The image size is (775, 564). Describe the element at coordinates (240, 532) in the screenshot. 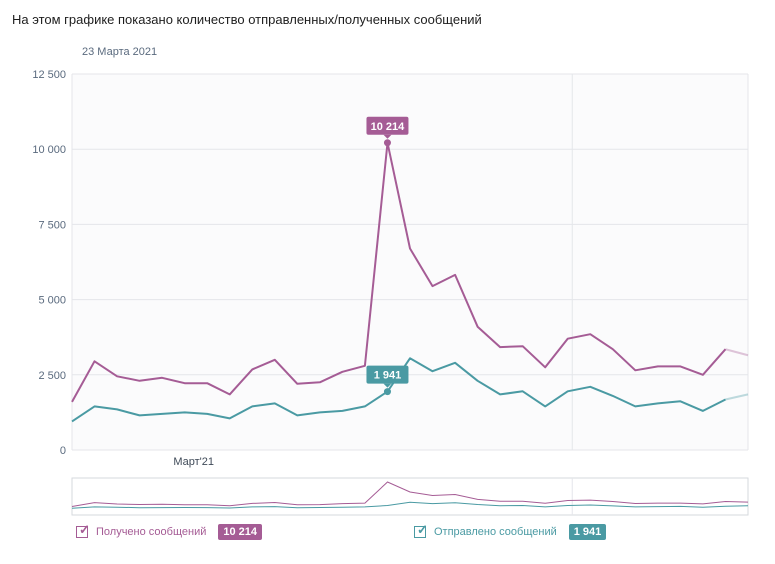

I see `legend-badge-received: 10 214` at that location.